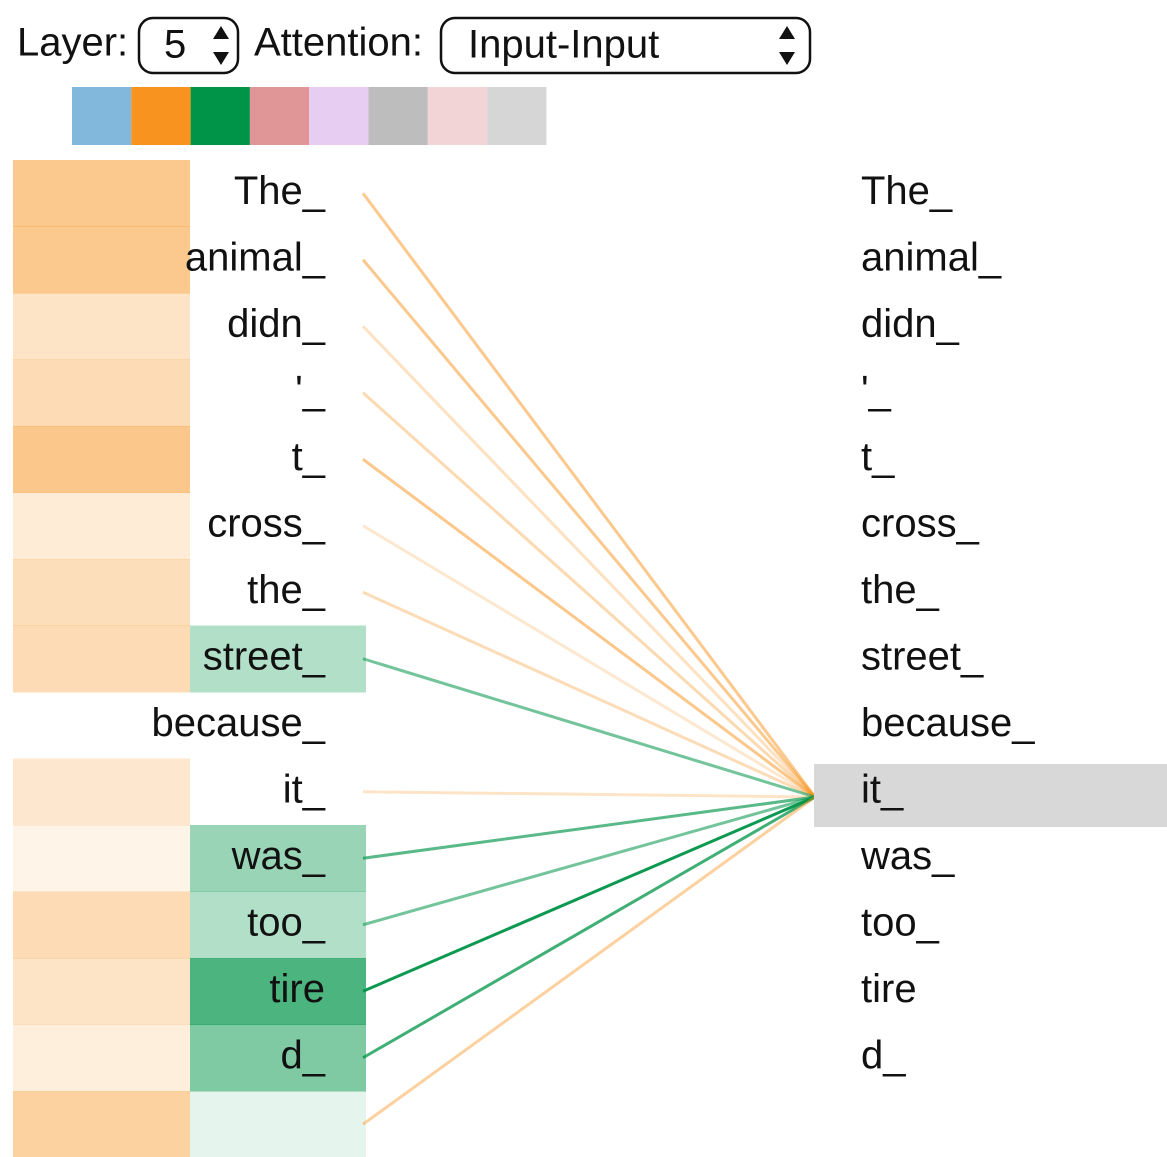 This screenshot has width=1167, height=1157. I want to click on left-token: street_, so click(264, 656).